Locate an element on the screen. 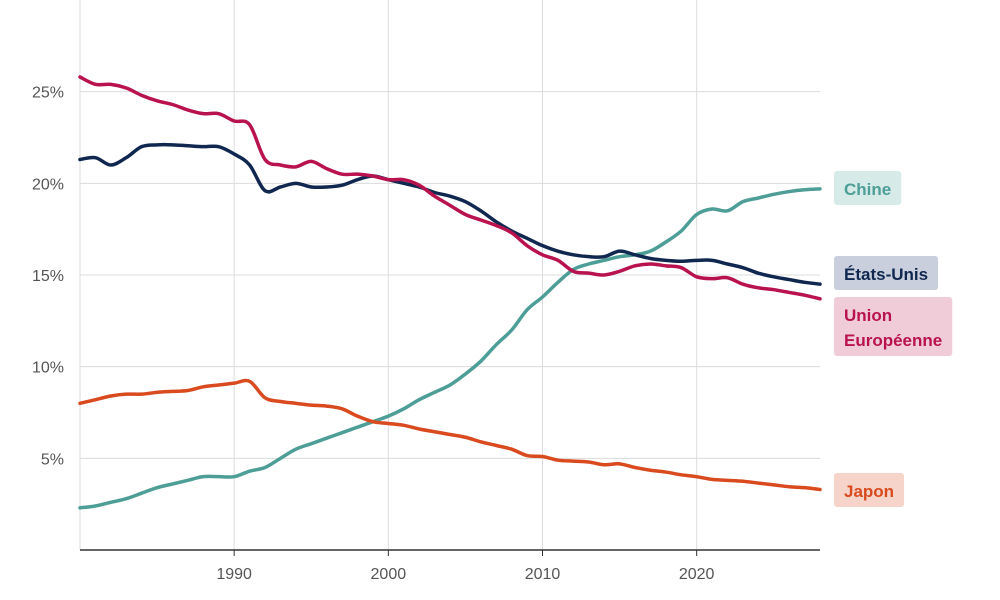 This screenshot has width=1000, height=600. series-label-etats-unis: États-Unis is located at coordinates (886, 273).